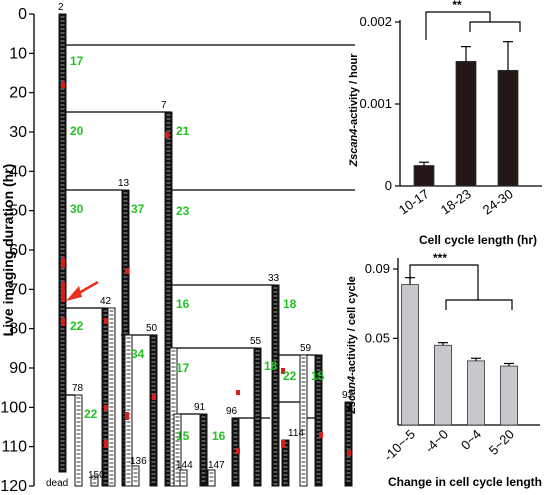 This screenshot has width=550, height=495. I want to click on chart1-x-tick-label: 24-30, so click(498, 201).